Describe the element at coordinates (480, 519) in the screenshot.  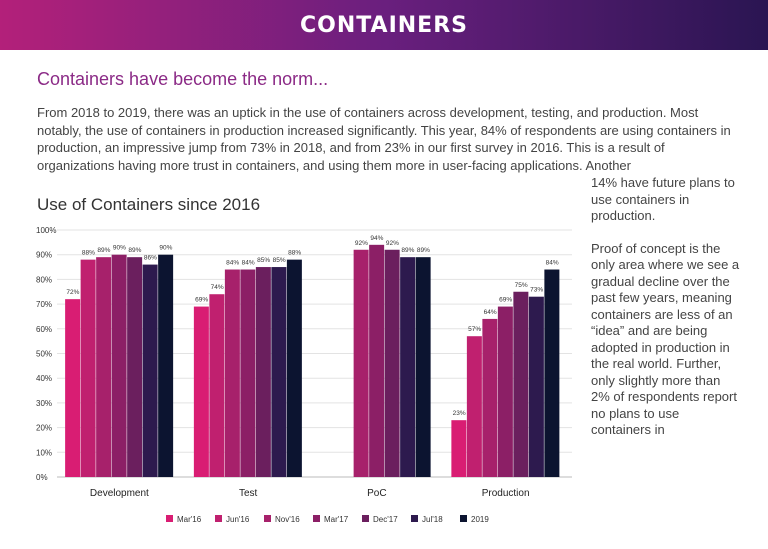
I see `legend-label: 2019` at that location.